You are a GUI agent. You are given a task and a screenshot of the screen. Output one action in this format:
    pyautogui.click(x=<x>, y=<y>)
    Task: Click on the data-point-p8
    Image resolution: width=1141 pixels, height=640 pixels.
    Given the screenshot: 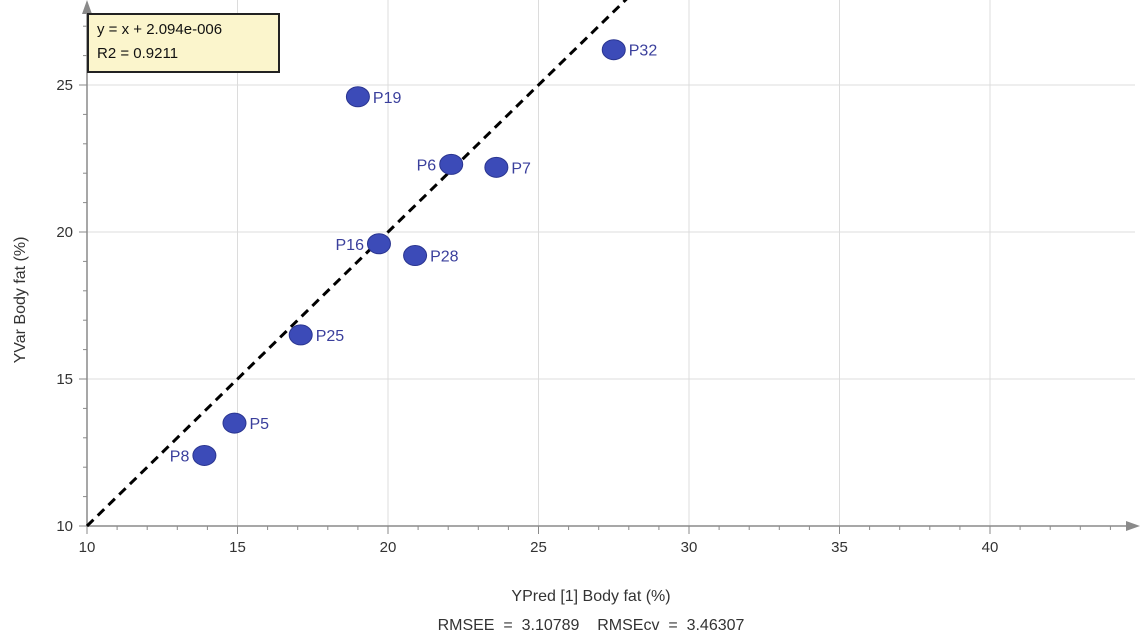 What is the action you would take?
    pyautogui.click(x=204, y=455)
    